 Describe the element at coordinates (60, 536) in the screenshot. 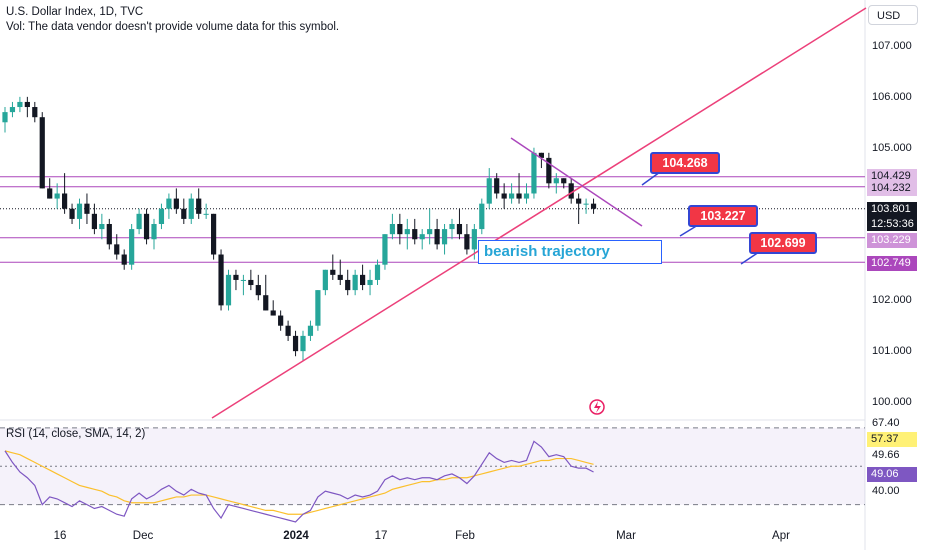

I see `time-tick: 16` at that location.